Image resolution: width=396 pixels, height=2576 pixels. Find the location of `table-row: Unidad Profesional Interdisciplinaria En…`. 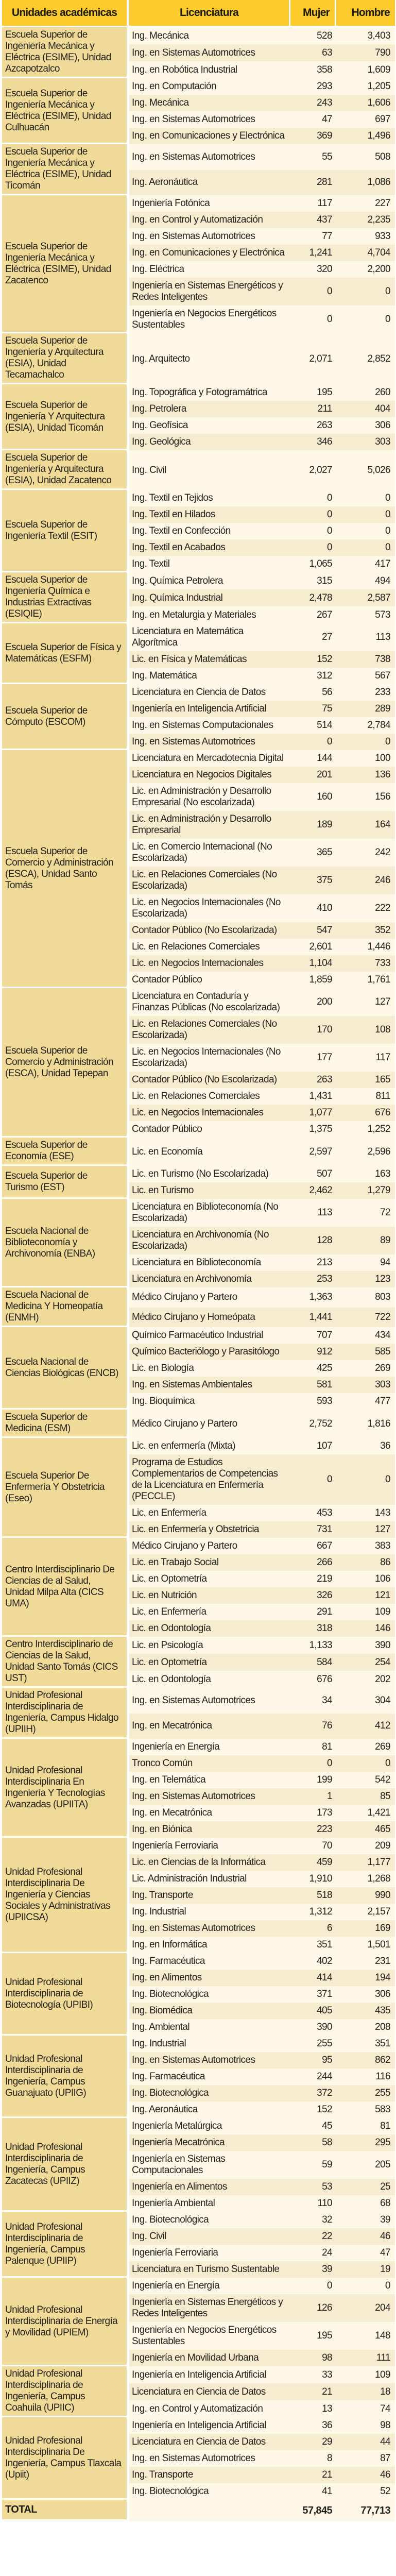

table-row: Unidad Profesional Interdisciplinaria En… is located at coordinates (198, 1788).